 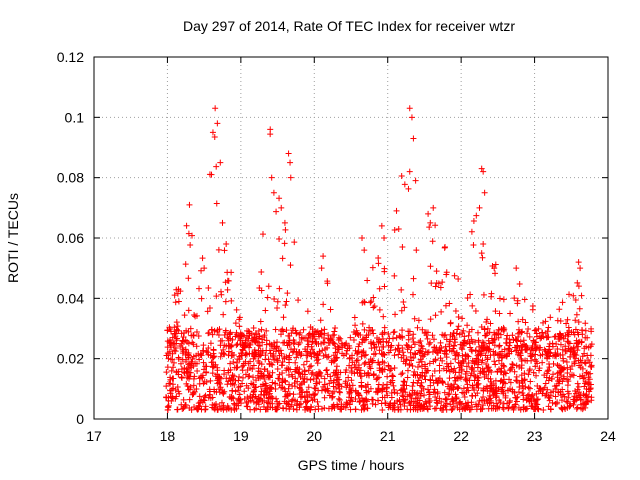 I want to click on x-tick-label: 22, so click(x=461, y=436).